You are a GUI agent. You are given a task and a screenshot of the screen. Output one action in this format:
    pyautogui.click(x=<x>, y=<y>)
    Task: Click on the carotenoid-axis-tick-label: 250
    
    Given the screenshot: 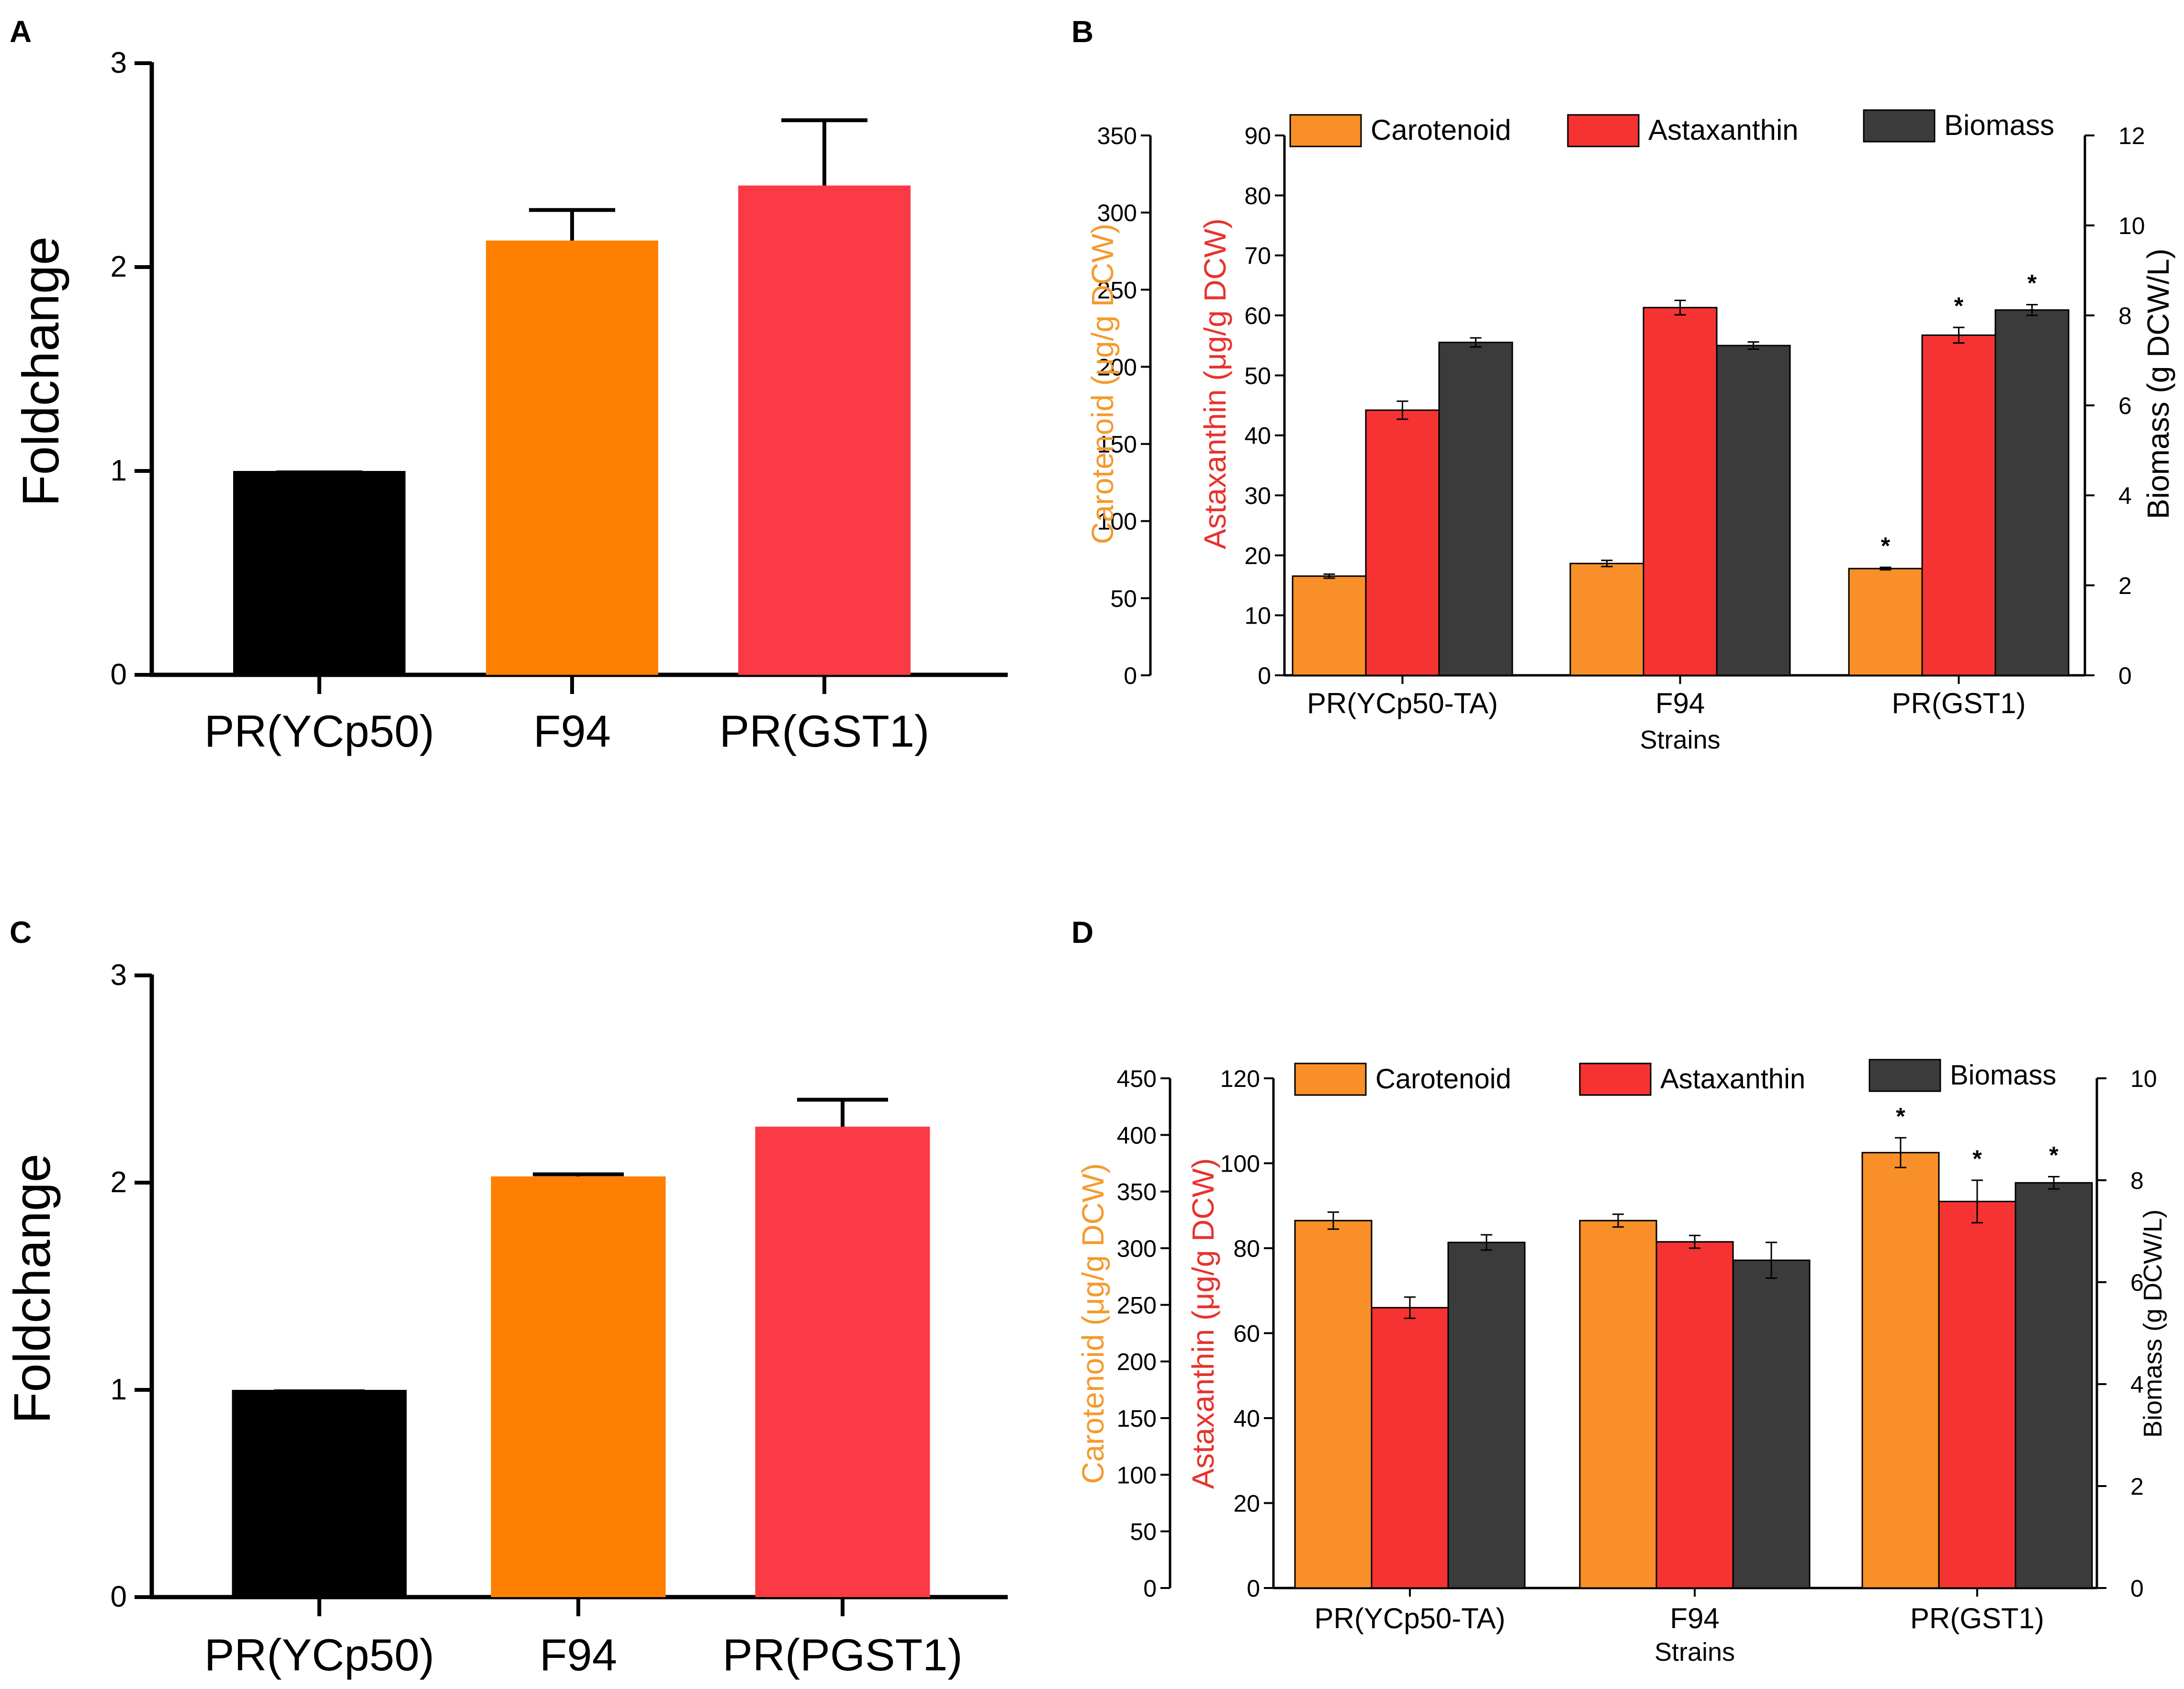 What is the action you would take?
    pyautogui.click(x=1117, y=290)
    